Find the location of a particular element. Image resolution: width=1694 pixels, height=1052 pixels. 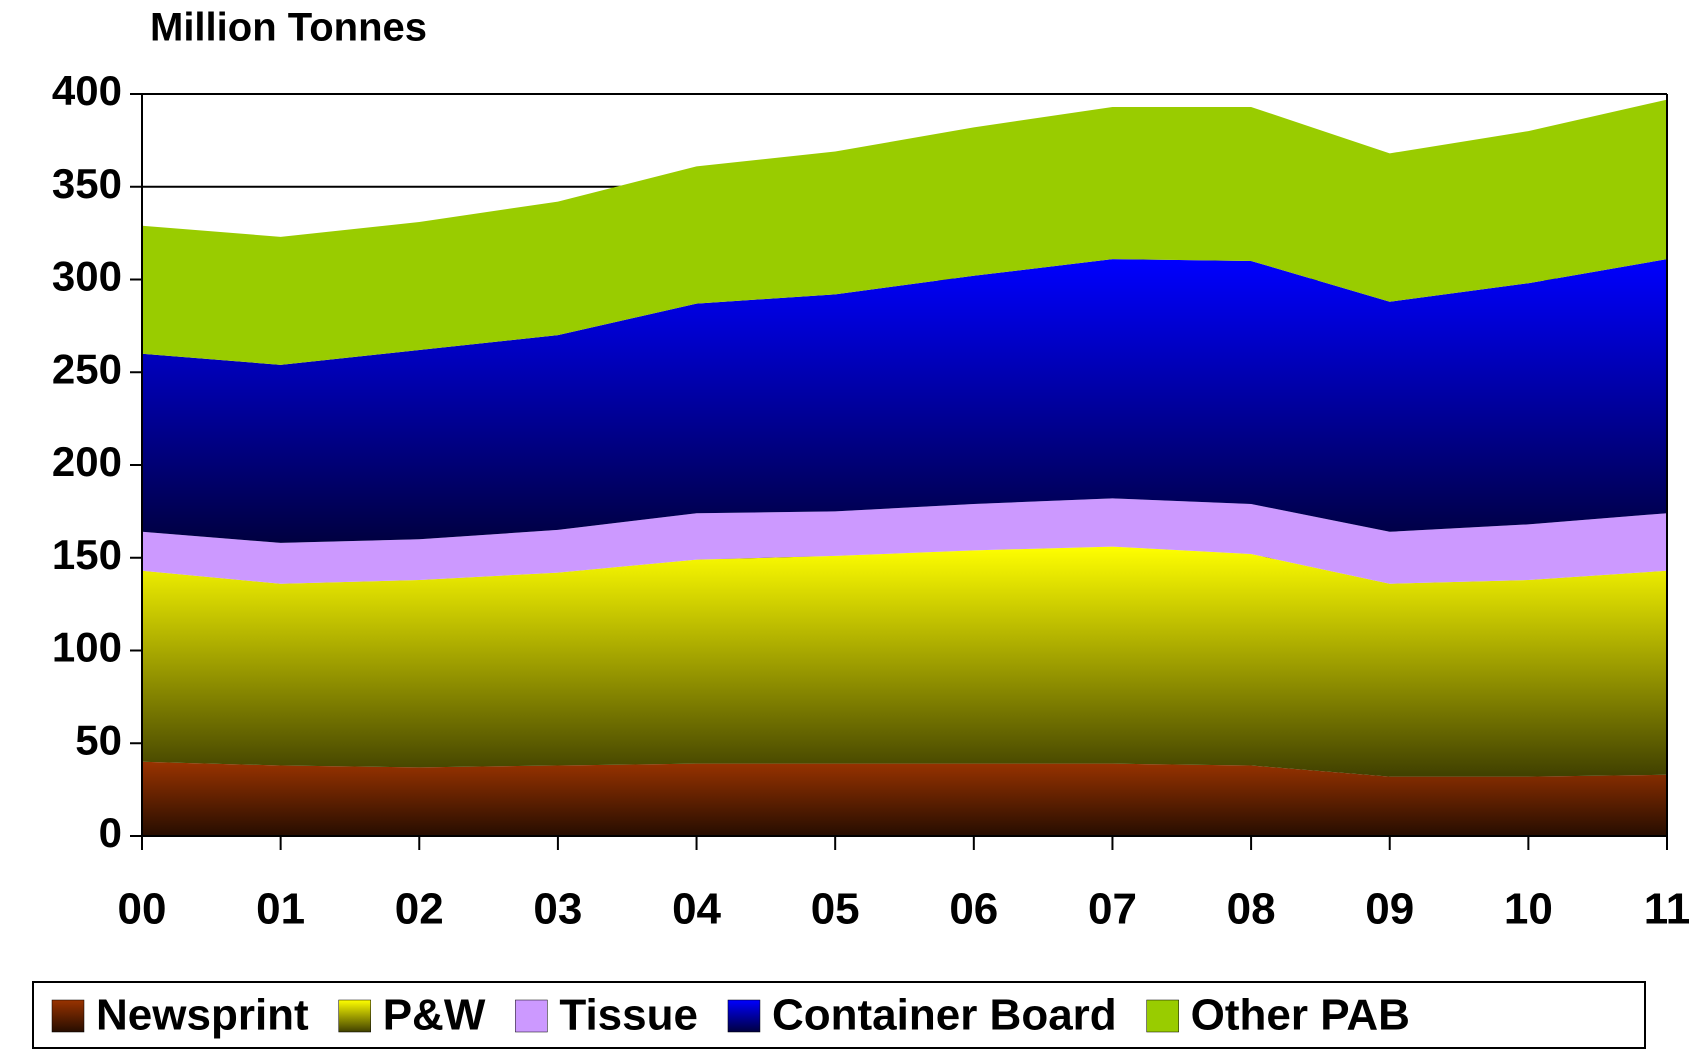

x-tick-label: 00 is located at coordinates (142, 909).